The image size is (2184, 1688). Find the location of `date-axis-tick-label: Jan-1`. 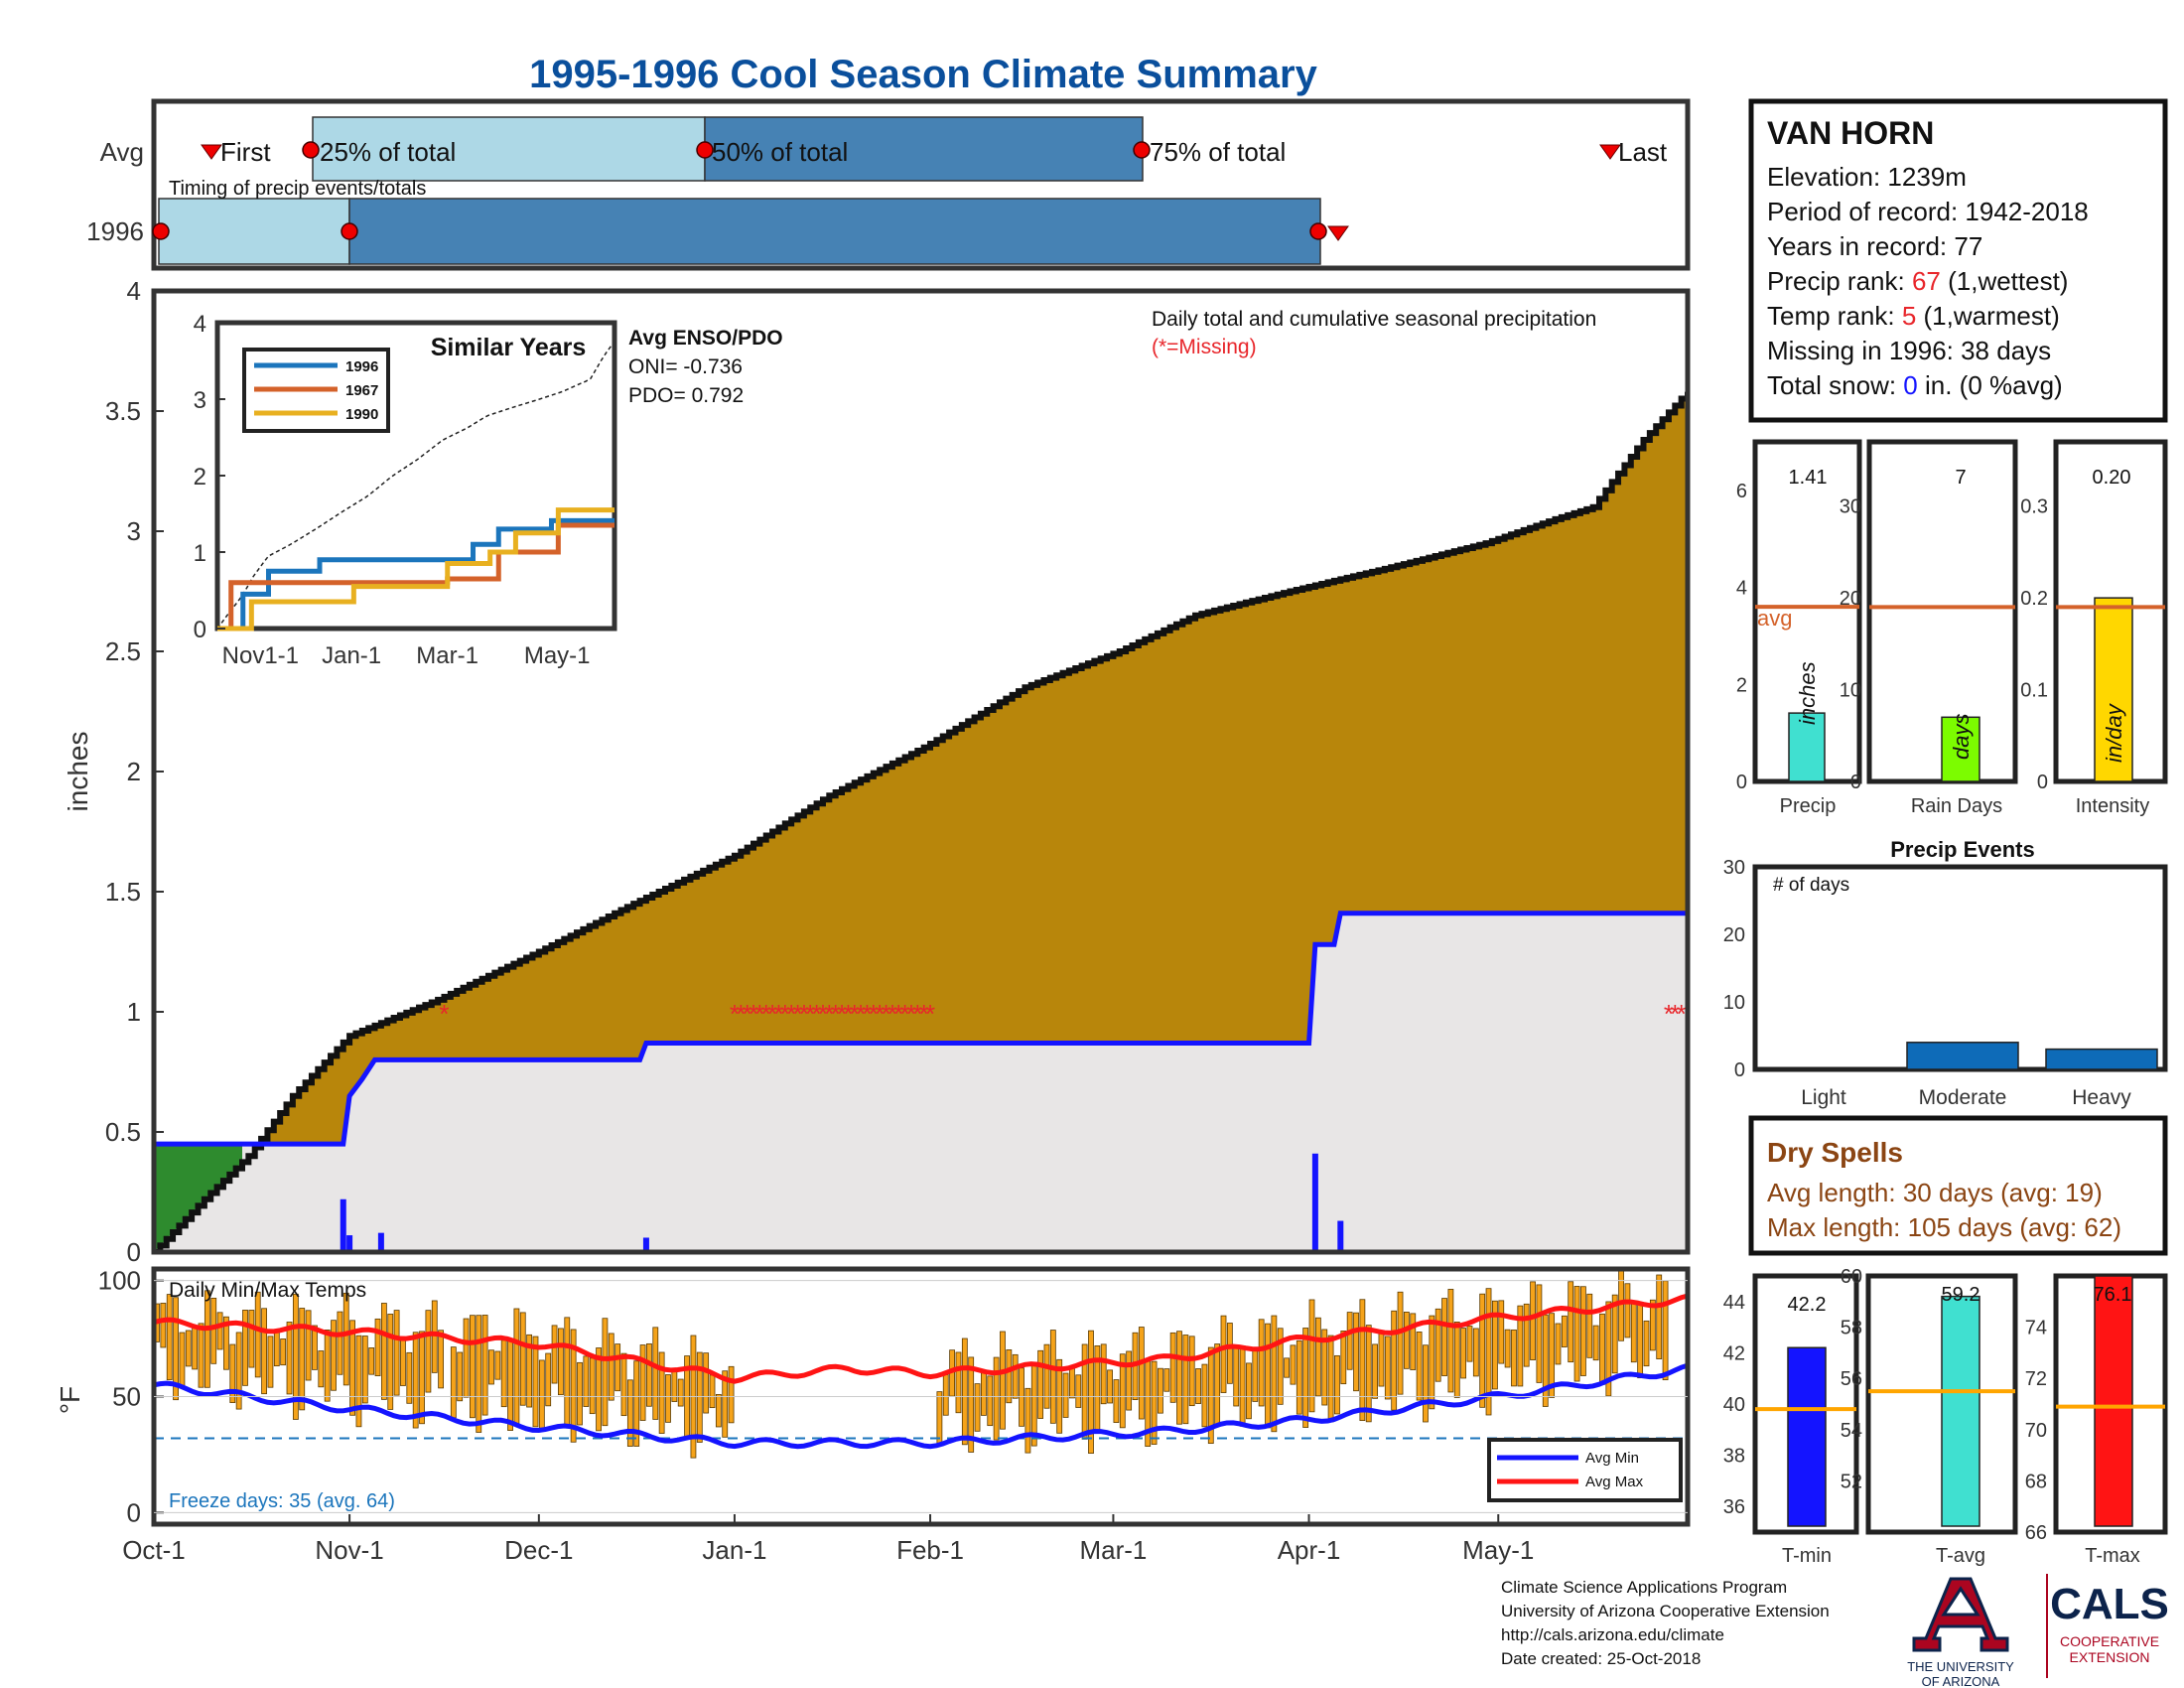

date-axis-tick-label: Jan-1 is located at coordinates (734, 1550).